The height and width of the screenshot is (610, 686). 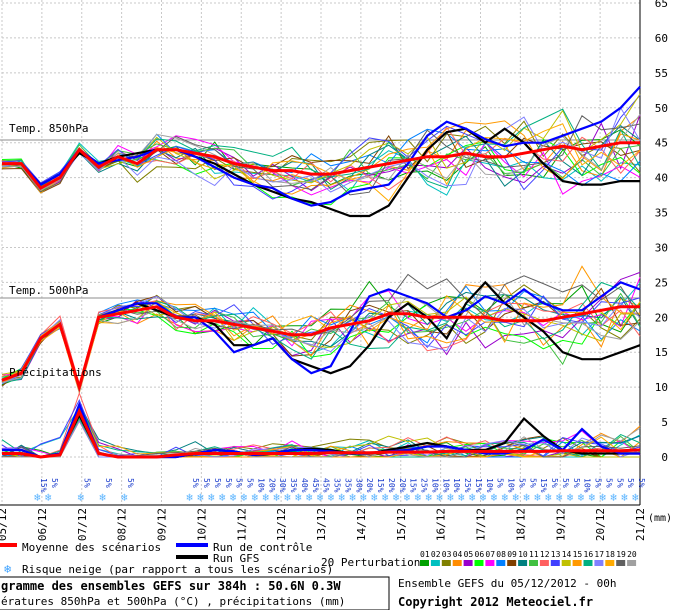 I want to click on y-tick-label: 15, so click(x=661, y=352).